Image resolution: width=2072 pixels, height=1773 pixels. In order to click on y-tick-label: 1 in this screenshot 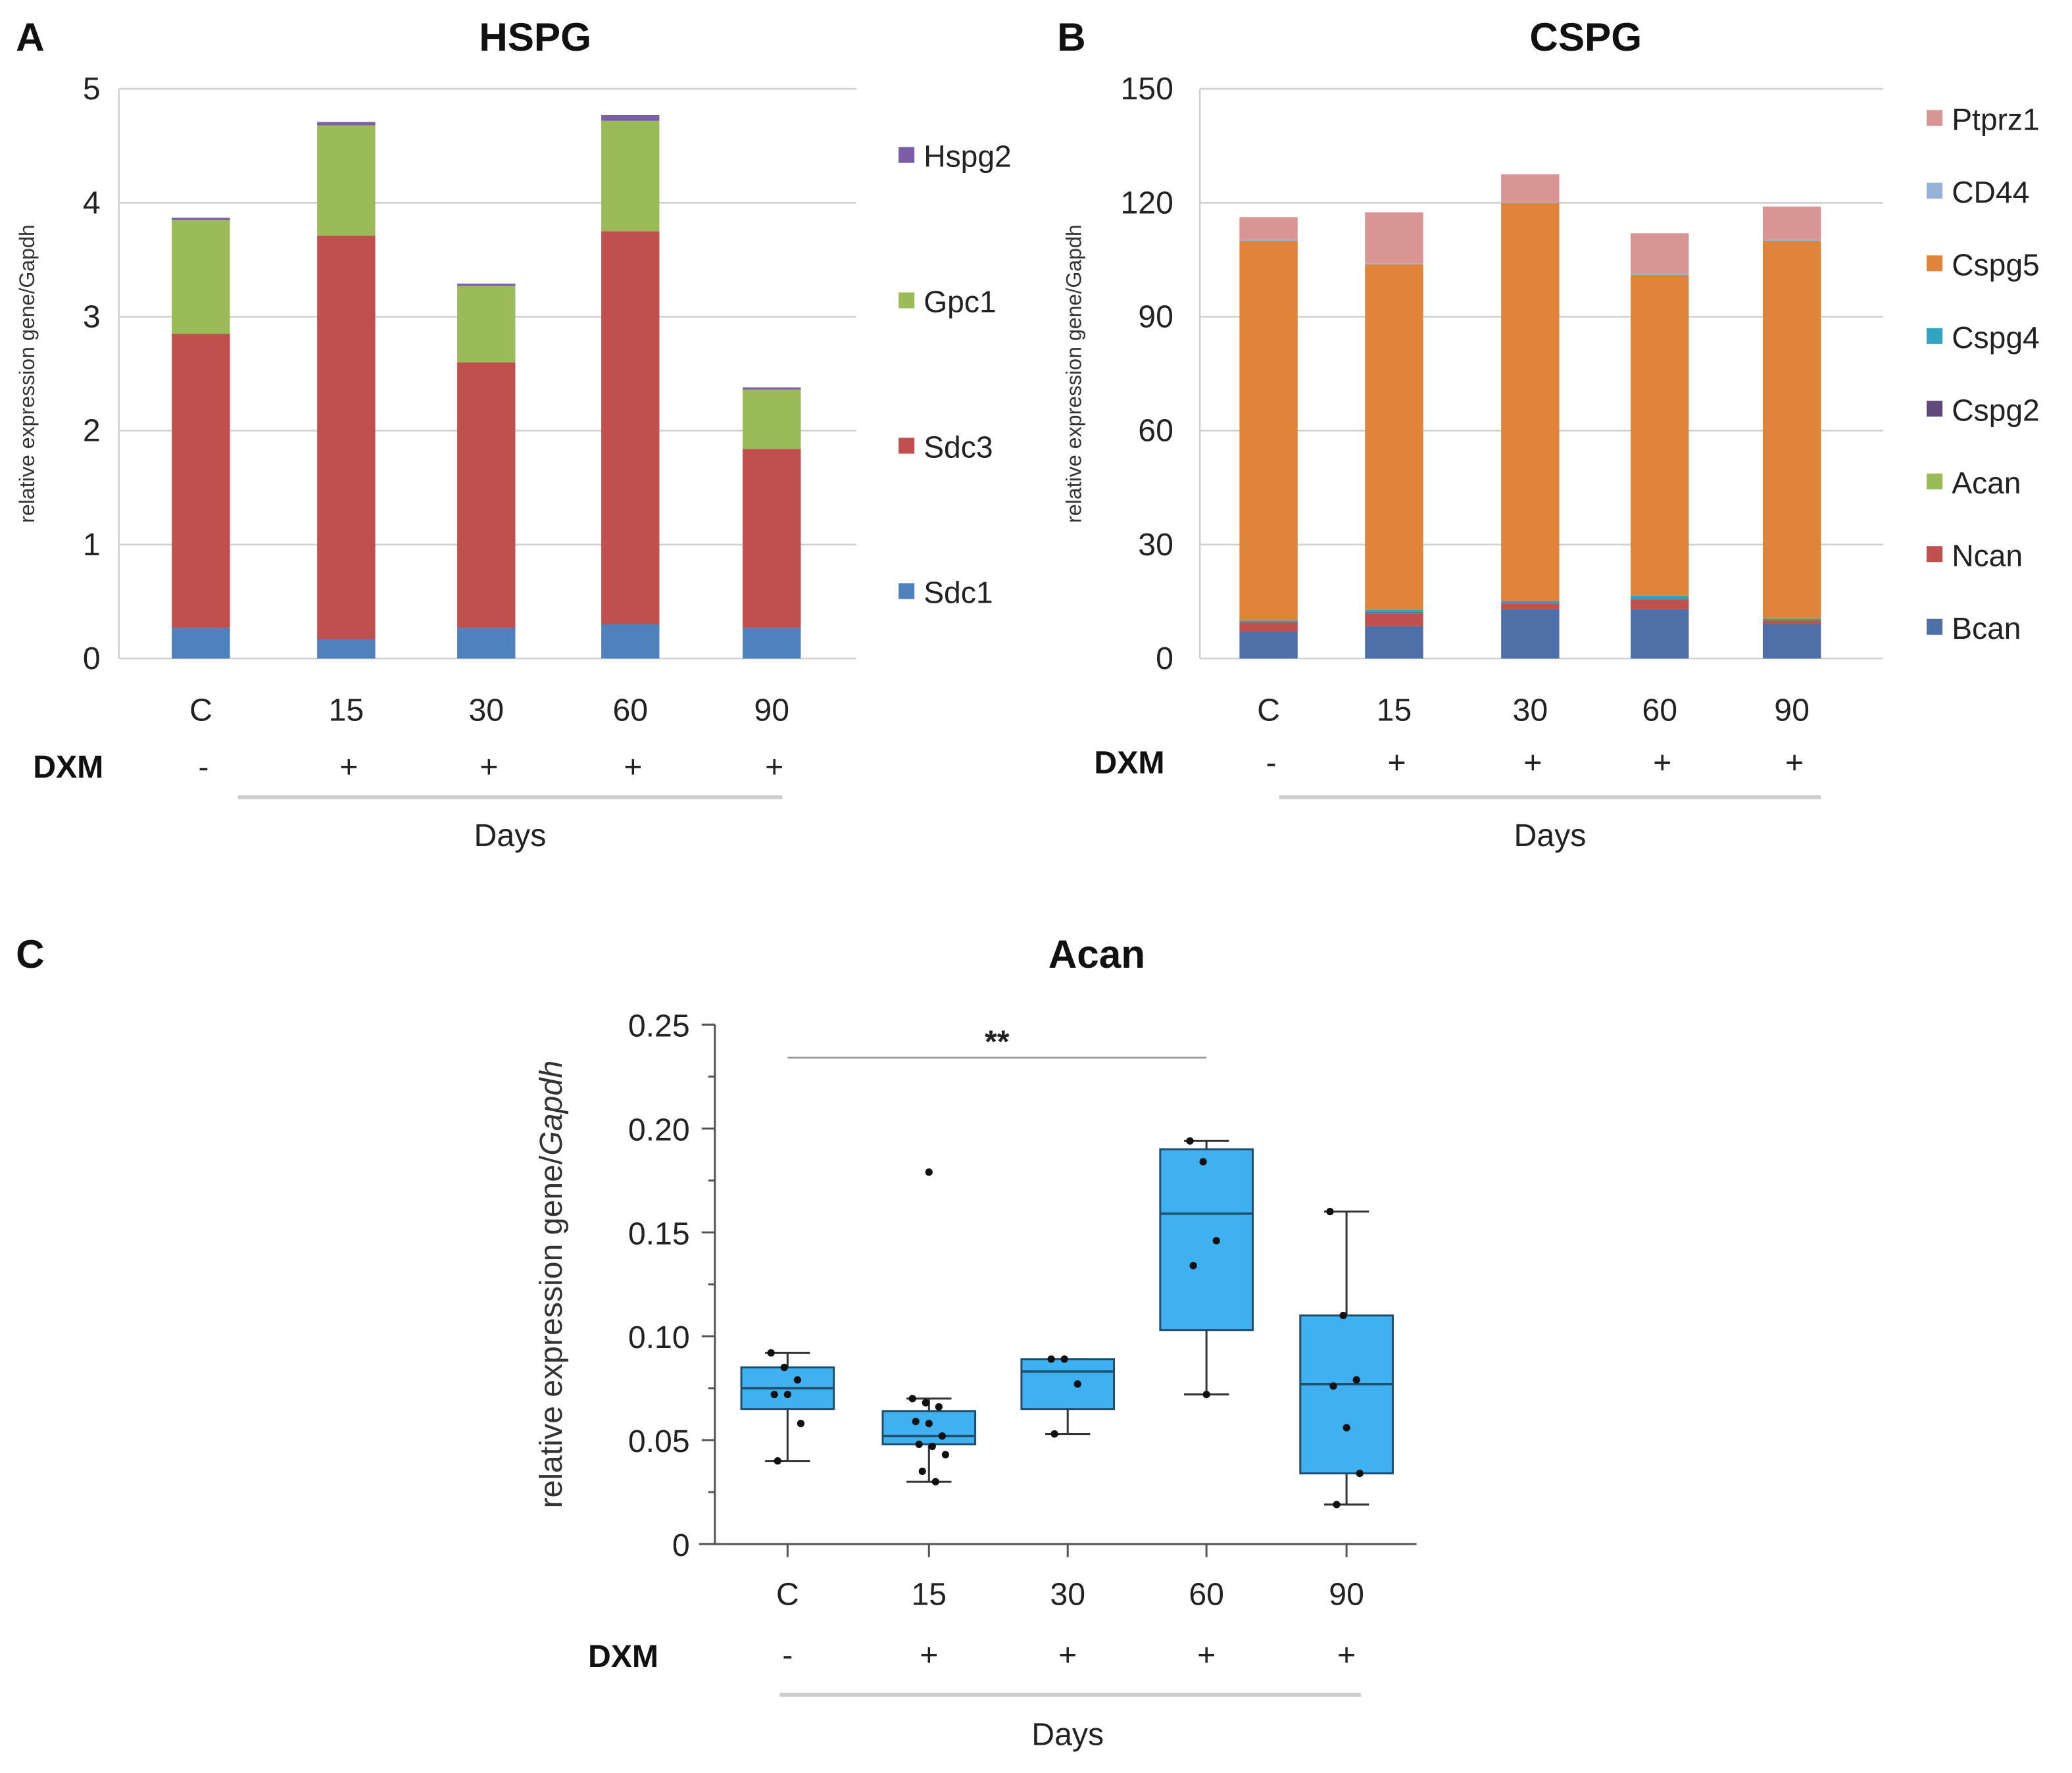, I will do `click(92, 544)`.